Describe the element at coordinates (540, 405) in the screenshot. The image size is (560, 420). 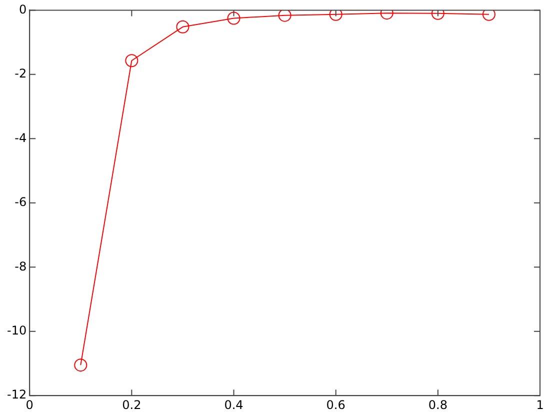
I see `x-tick-label: 1` at that location.